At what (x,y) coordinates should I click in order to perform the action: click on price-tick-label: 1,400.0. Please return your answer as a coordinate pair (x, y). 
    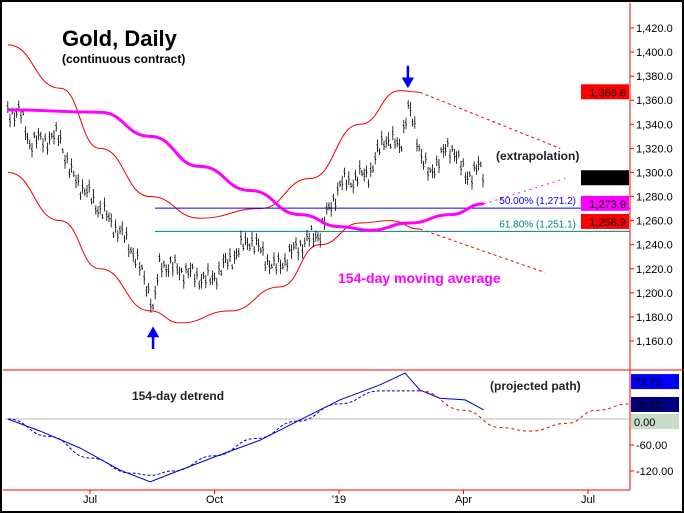
    Looking at the image, I should click on (654, 53).